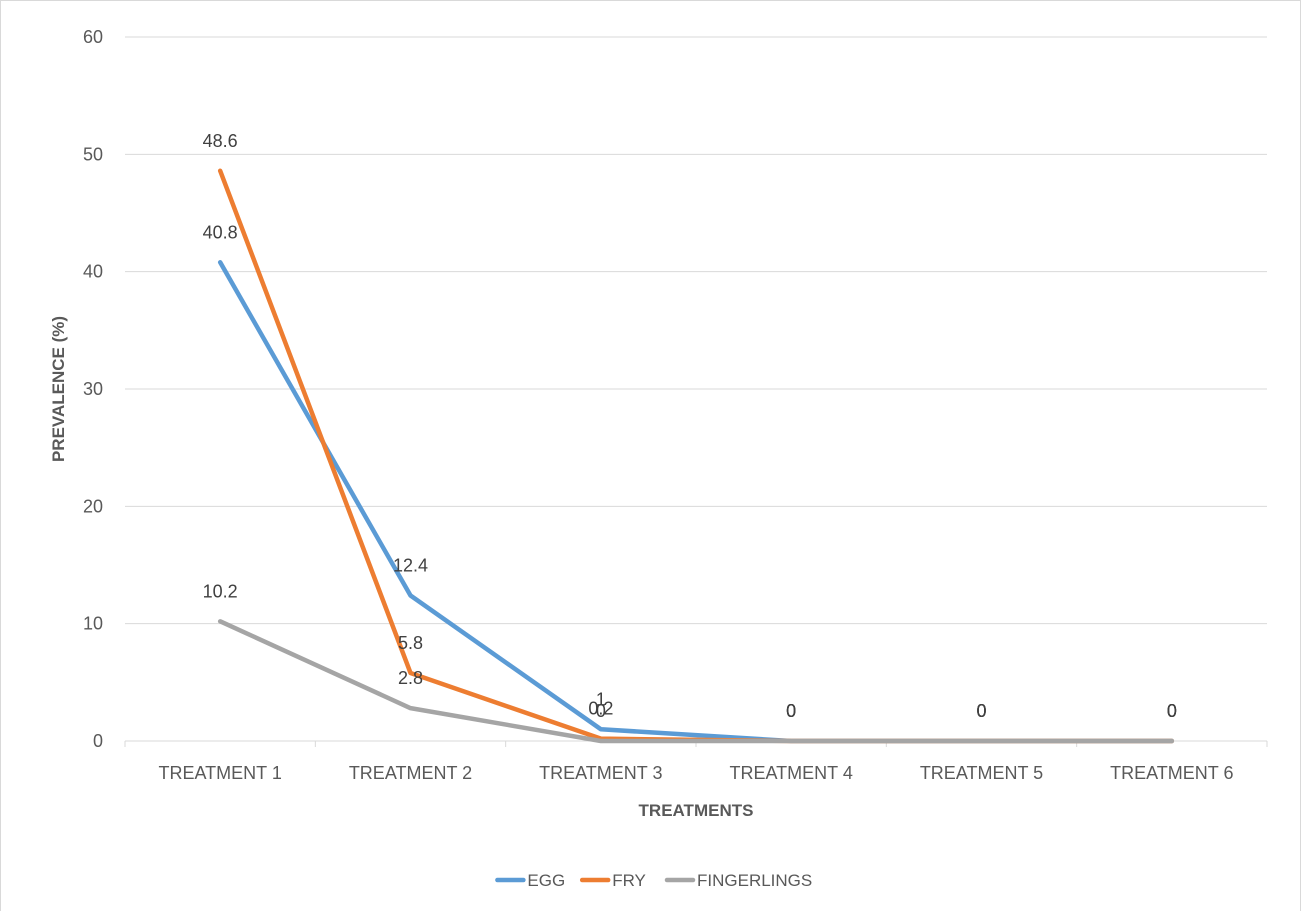 The width and height of the screenshot is (1301, 911). I want to click on y-tick-label: 30, so click(93, 389).